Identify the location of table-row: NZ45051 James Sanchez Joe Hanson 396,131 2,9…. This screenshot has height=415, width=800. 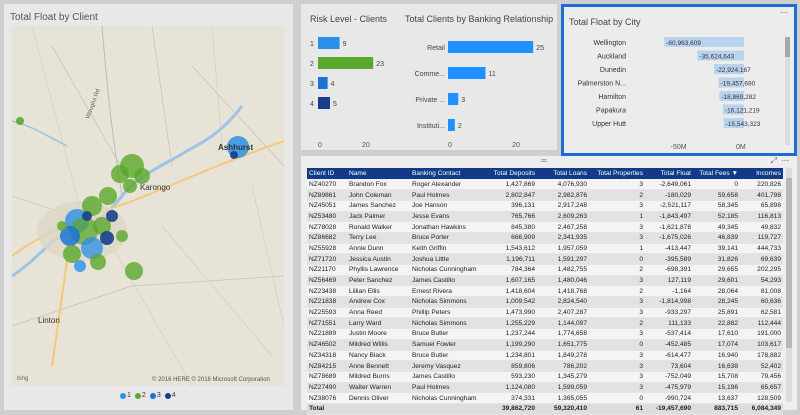
(545, 206).